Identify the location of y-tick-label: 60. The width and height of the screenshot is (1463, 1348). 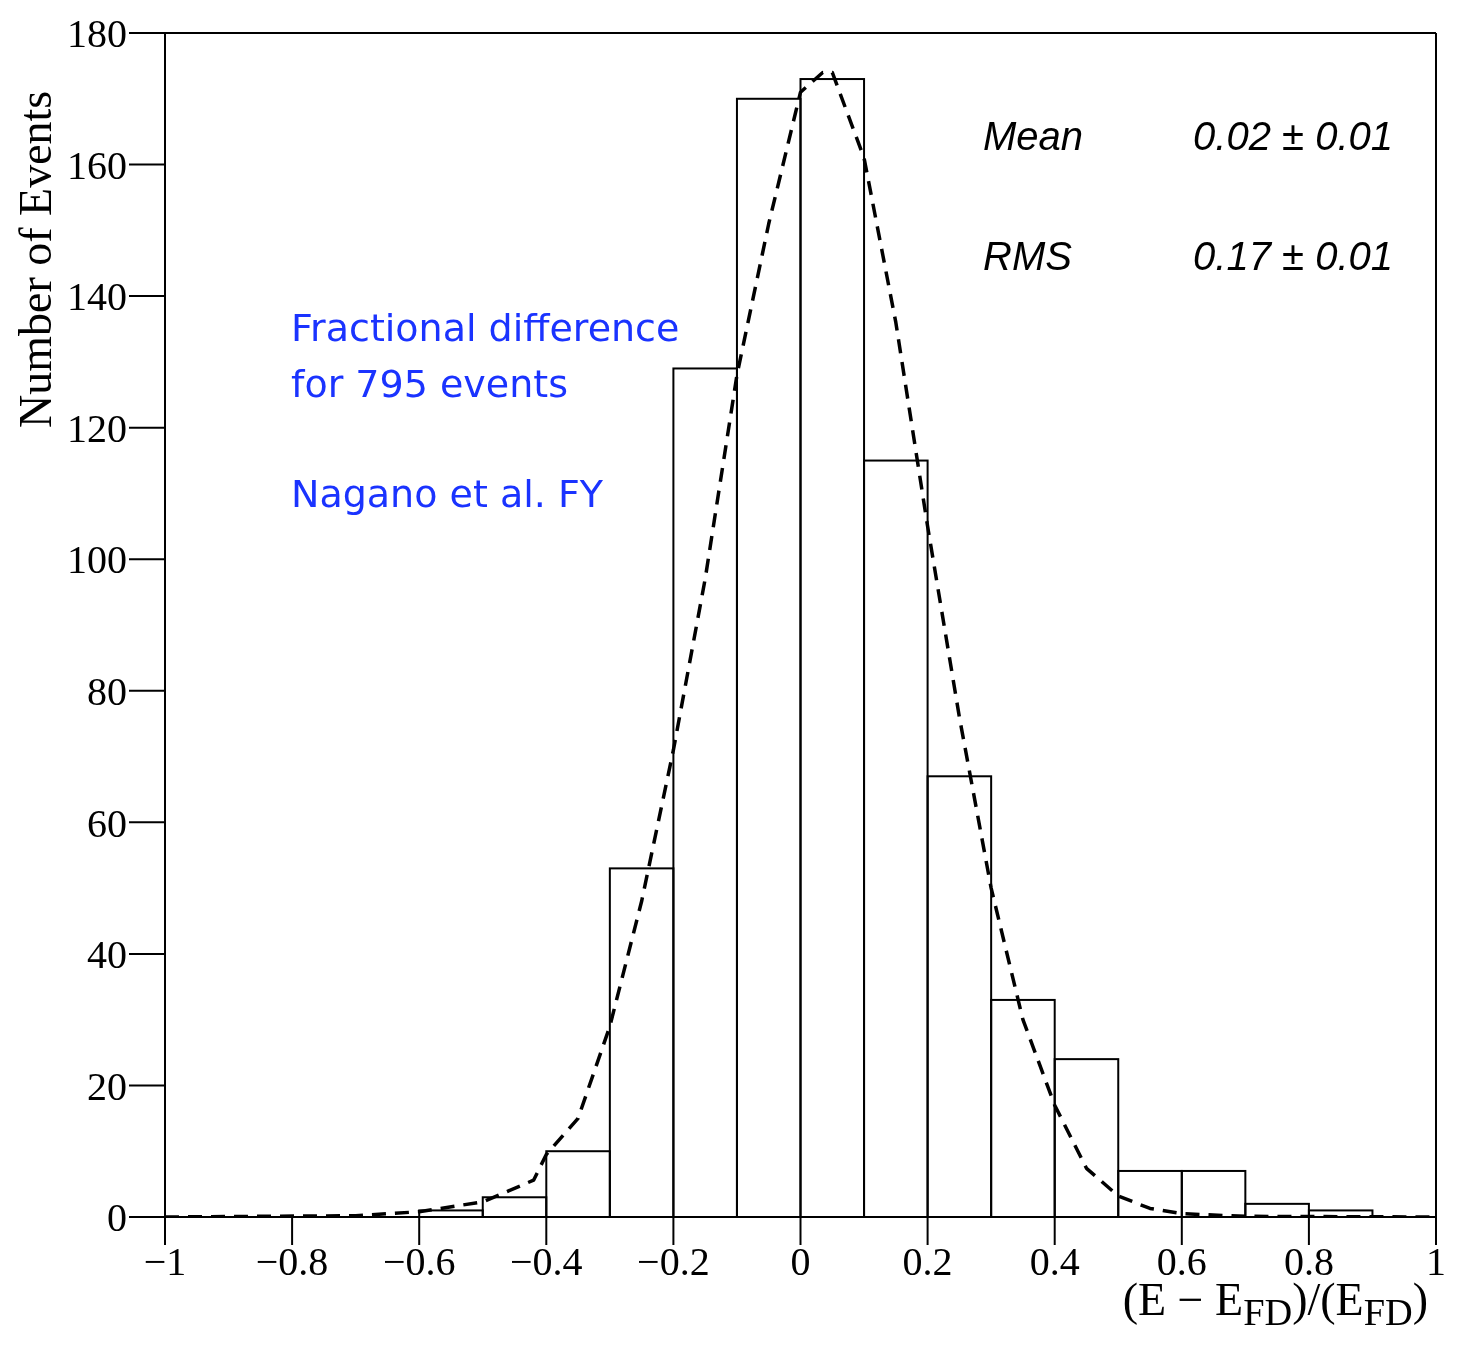
(107, 823).